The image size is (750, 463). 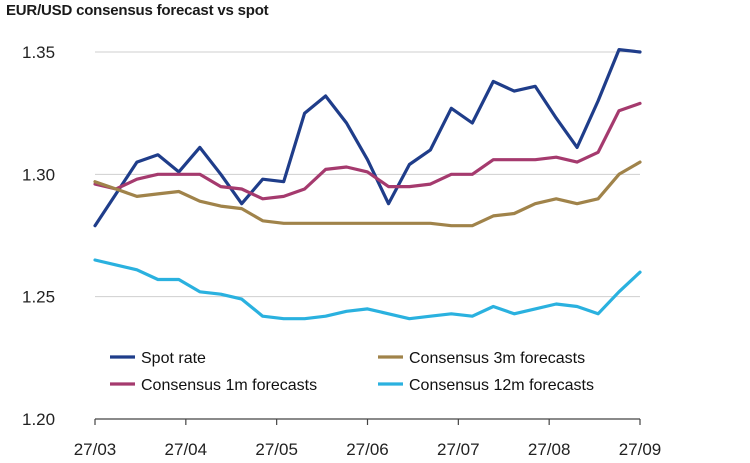 What do you see at coordinates (38, 419) in the screenshot?
I see `y-tick-label: 1.20` at bounding box center [38, 419].